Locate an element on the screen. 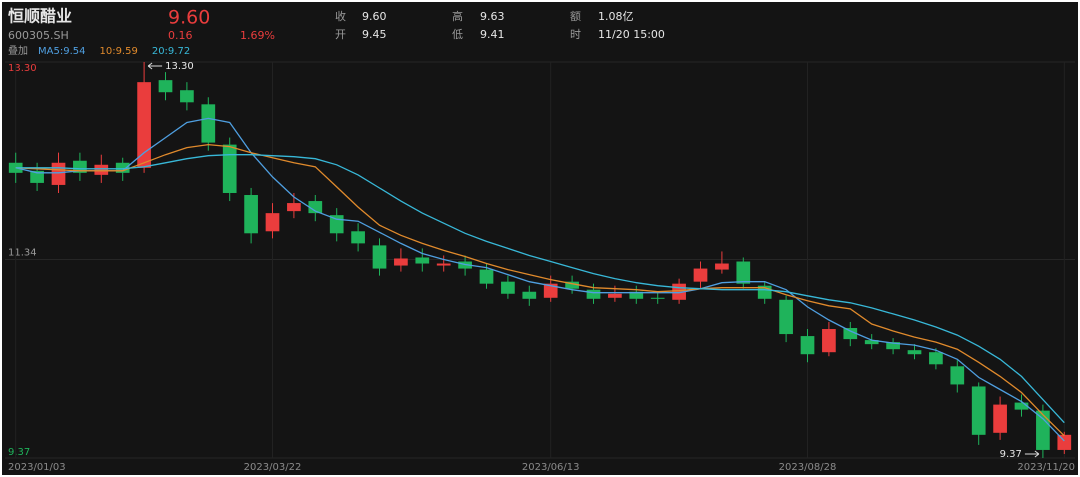  legend-entry: 20:9.72 is located at coordinates (171, 51).